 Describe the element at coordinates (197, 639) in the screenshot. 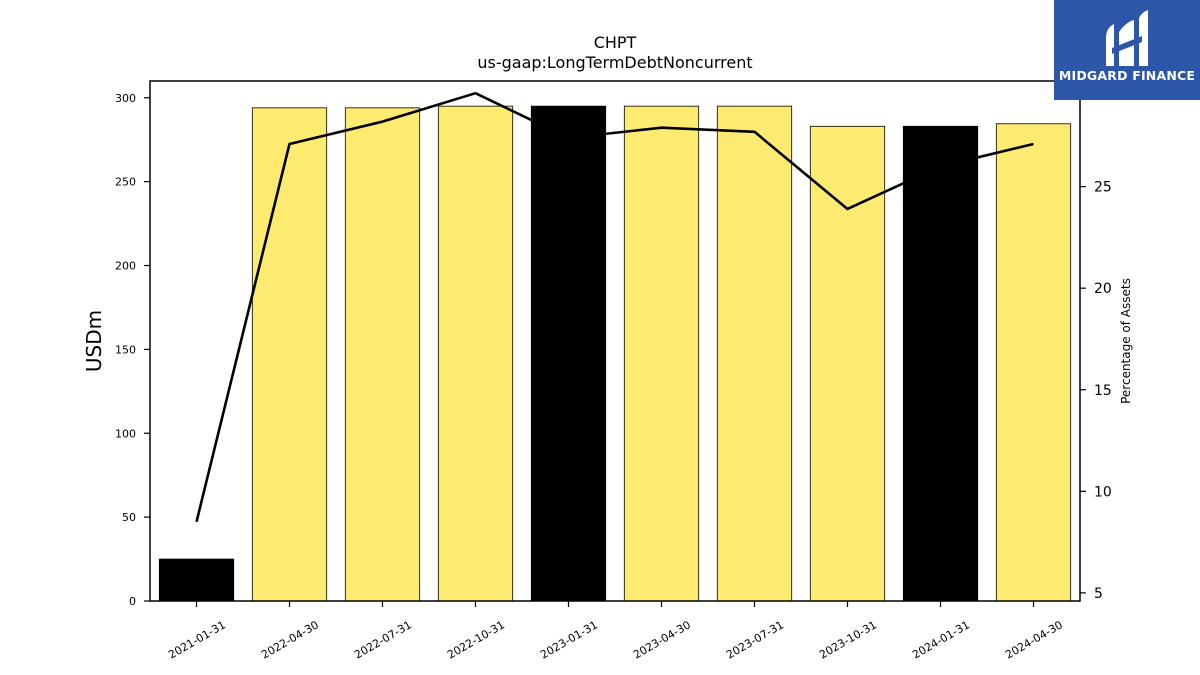

I see `x-tick-label: 2021-01-31` at that location.